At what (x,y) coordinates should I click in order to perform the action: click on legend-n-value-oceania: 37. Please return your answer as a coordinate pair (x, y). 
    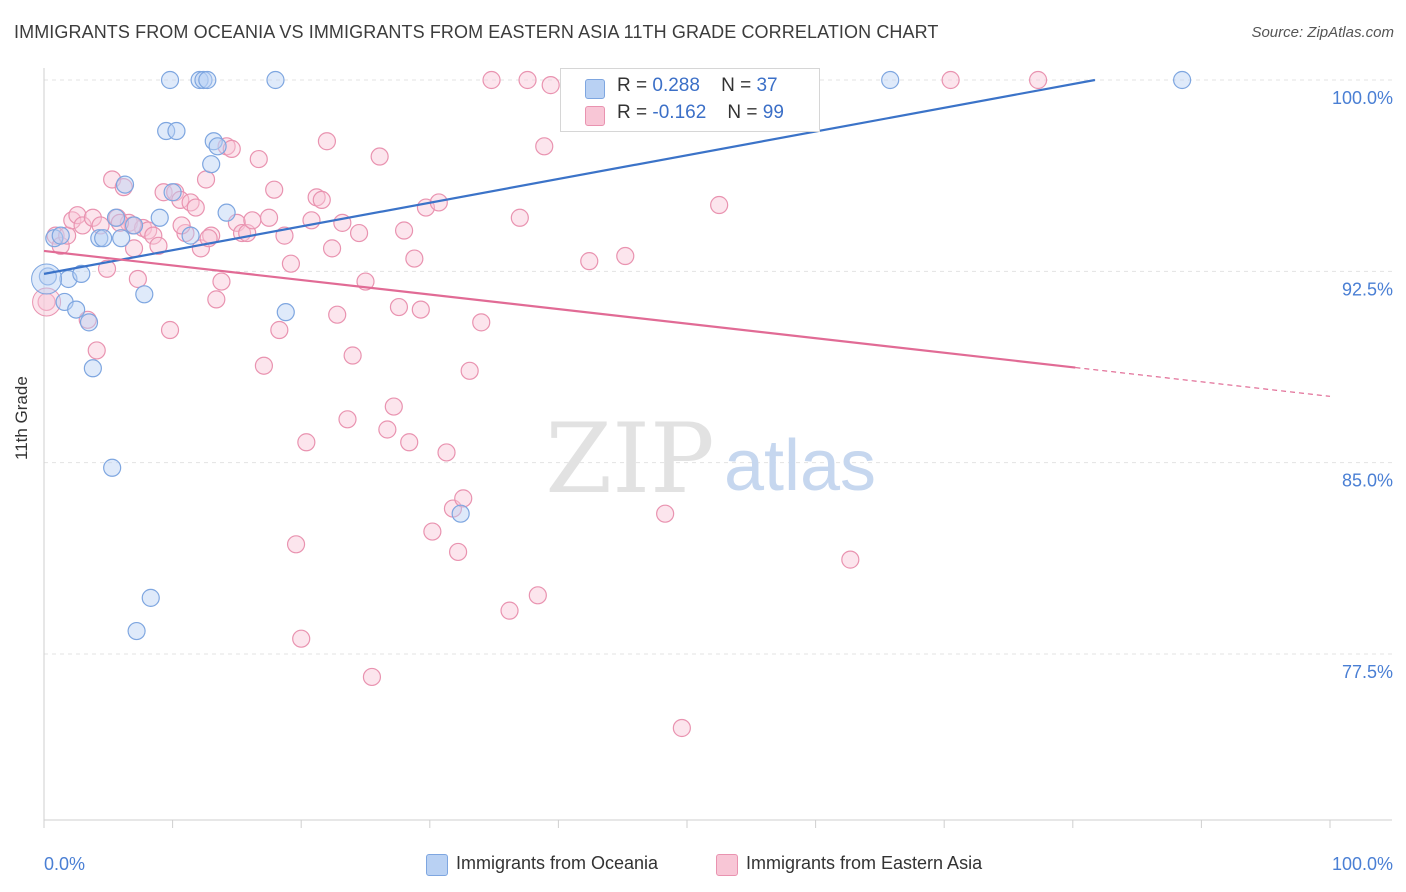
    Looking at the image, I should click on (767, 85).